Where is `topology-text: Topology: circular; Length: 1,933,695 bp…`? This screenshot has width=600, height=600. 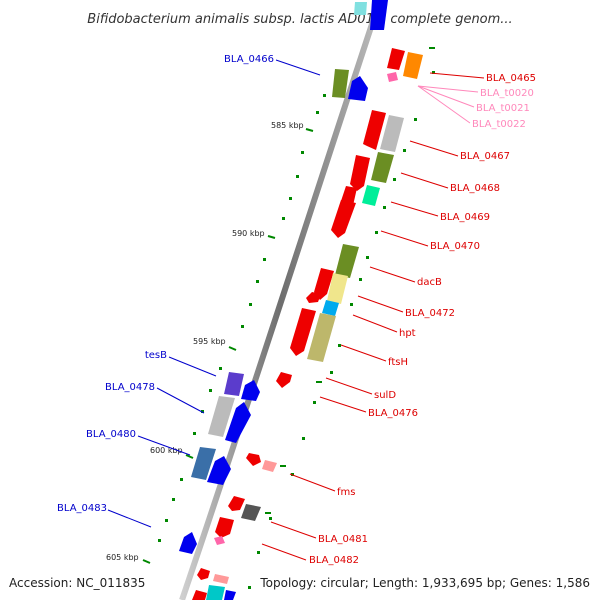
topology-text: Topology: circular; Length: 1,933,695 bp… is located at coordinates (424, 583).